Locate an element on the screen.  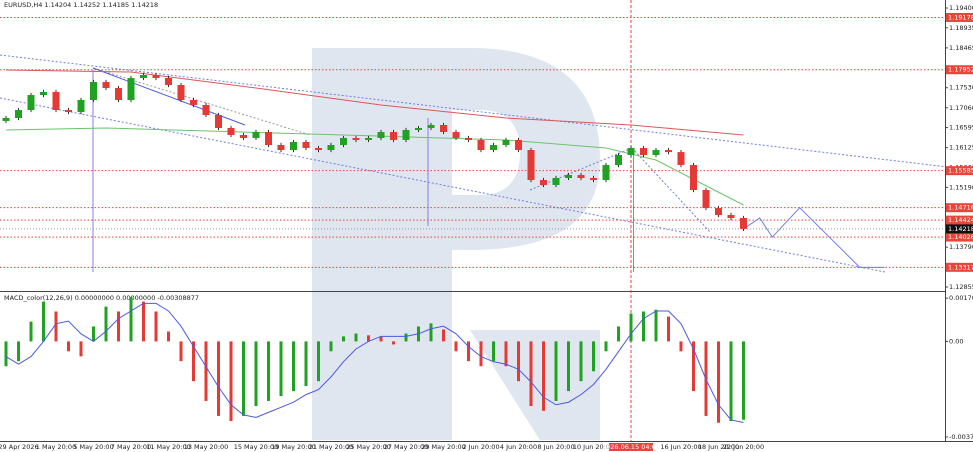
y-tick-label: 1.19400 is located at coordinates (961, 8).